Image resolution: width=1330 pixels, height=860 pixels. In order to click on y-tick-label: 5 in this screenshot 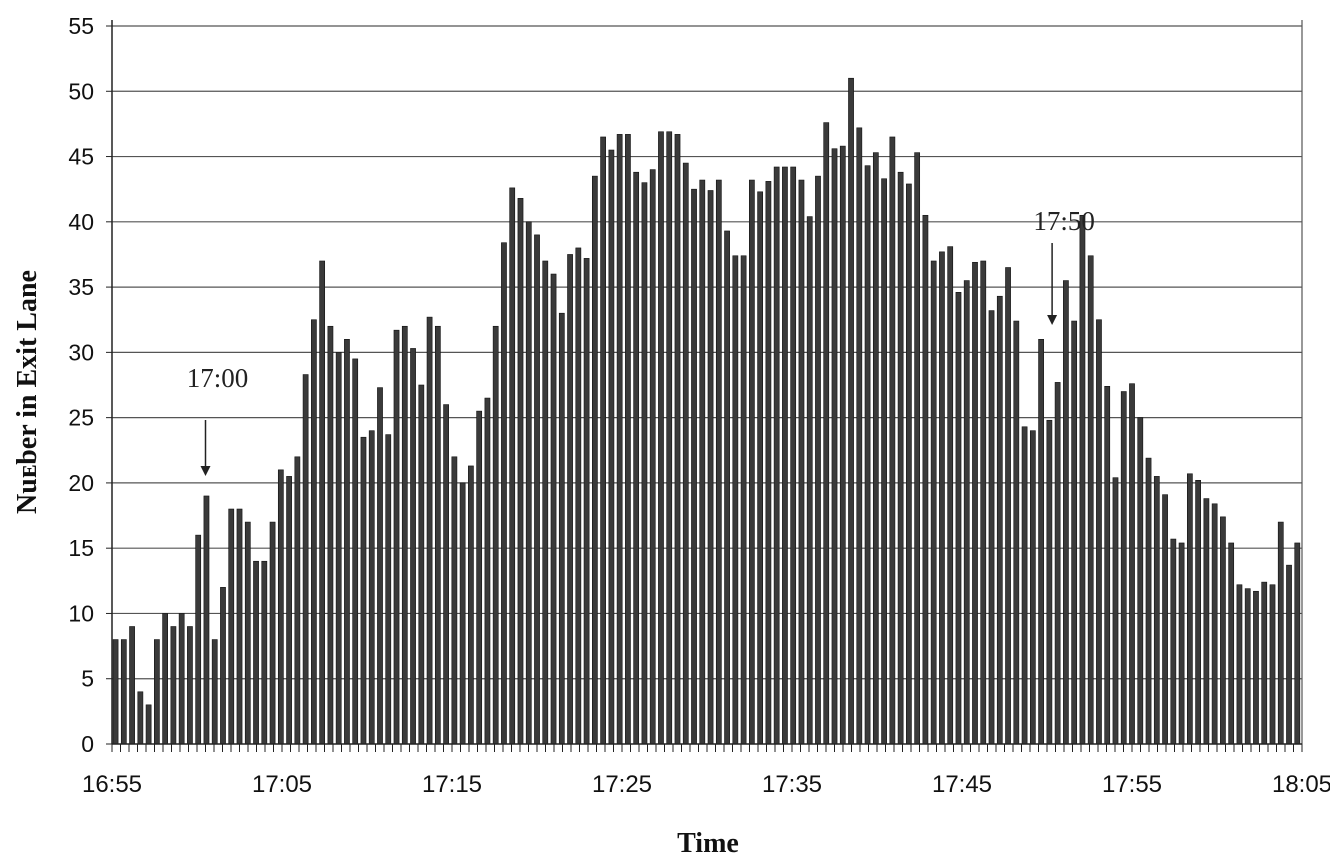, I will do `click(87, 679)`.